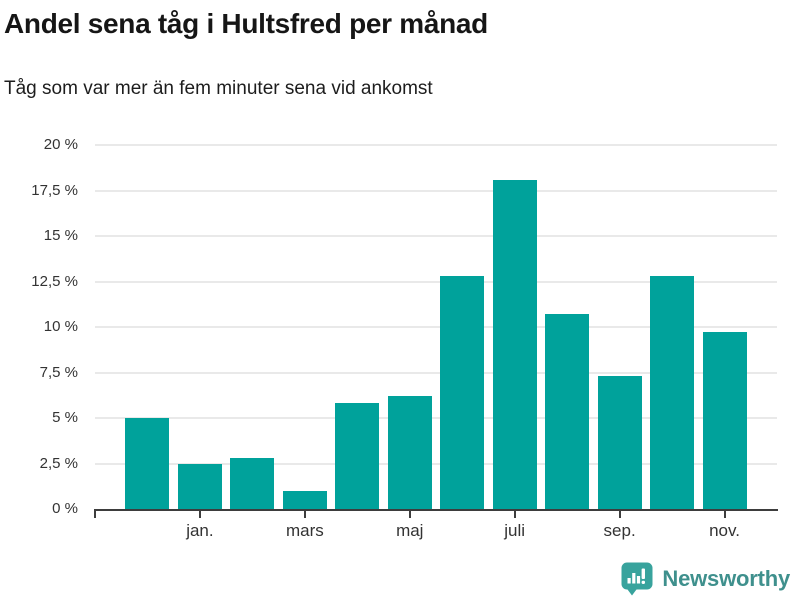 The image size is (800, 600). Describe the element at coordinates (672, 392) in the screenshot. I see `bar-okt` at that location.